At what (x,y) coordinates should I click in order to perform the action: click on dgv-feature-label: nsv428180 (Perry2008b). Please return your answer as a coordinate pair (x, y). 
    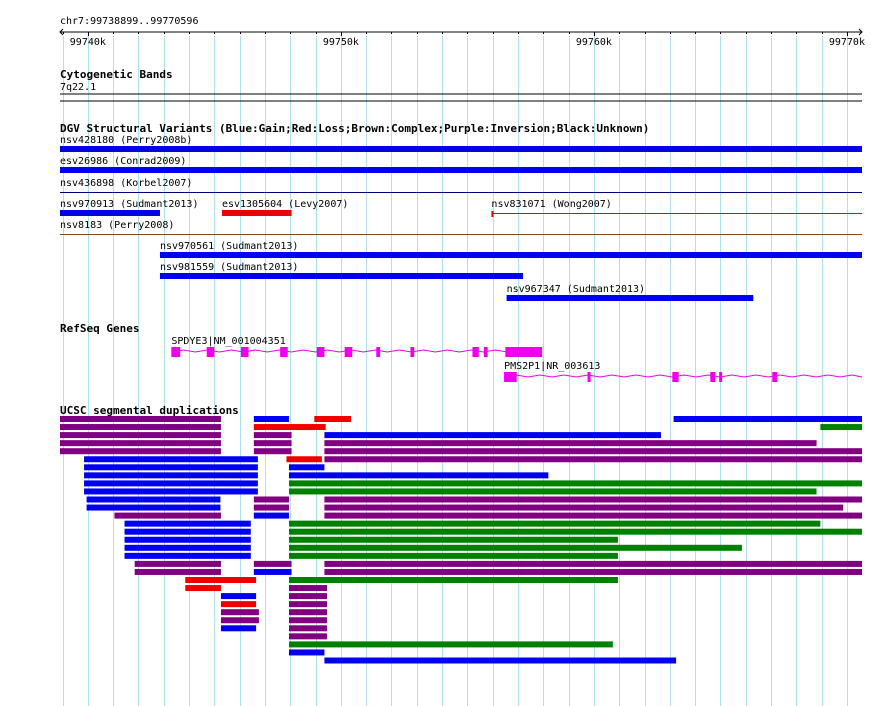
    Looking at the image, I should click on (126, 140).